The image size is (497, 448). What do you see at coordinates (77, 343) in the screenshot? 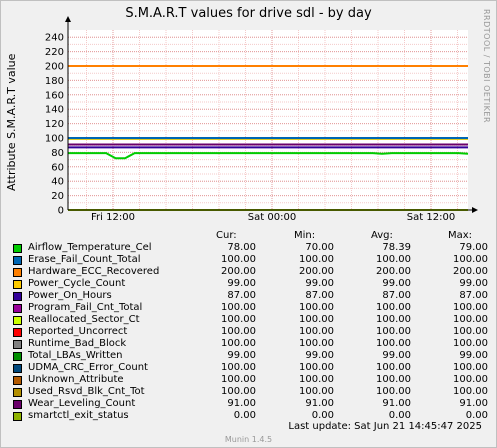
I see `legend-series-name: Runtime_Bad_Block` at bounding box center [77, 343].